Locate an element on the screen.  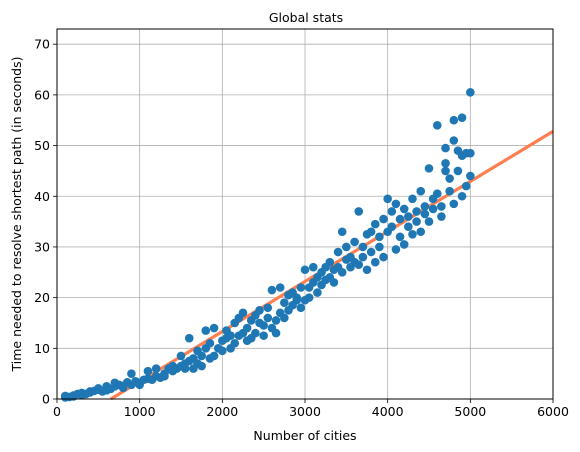
x-tick-label: 4000 is located at coordinates (388, 411).